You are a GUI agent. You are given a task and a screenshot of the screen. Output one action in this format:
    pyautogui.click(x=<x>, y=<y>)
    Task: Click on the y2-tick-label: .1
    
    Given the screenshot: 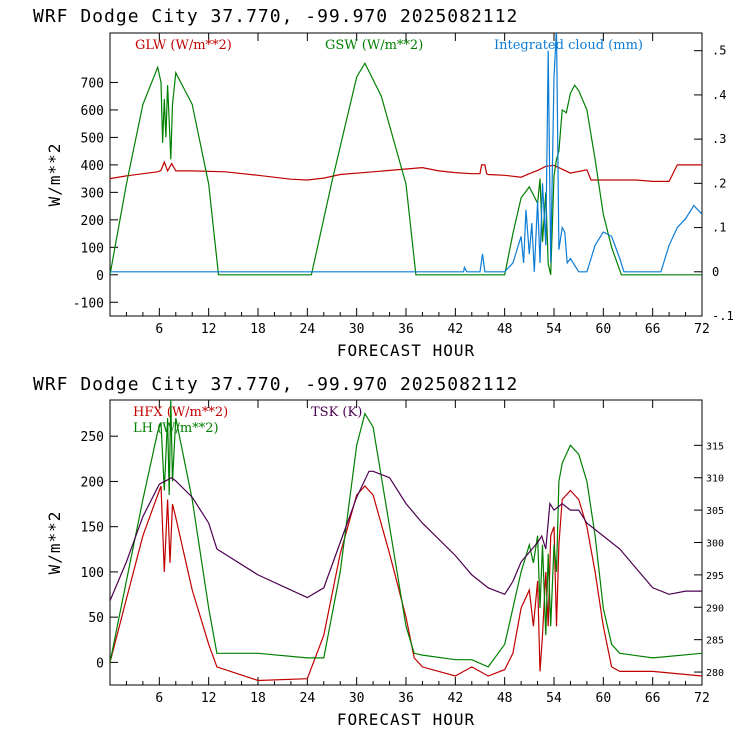 What is the action you would take?
    pyautogui.click(x=719, y=228)
    